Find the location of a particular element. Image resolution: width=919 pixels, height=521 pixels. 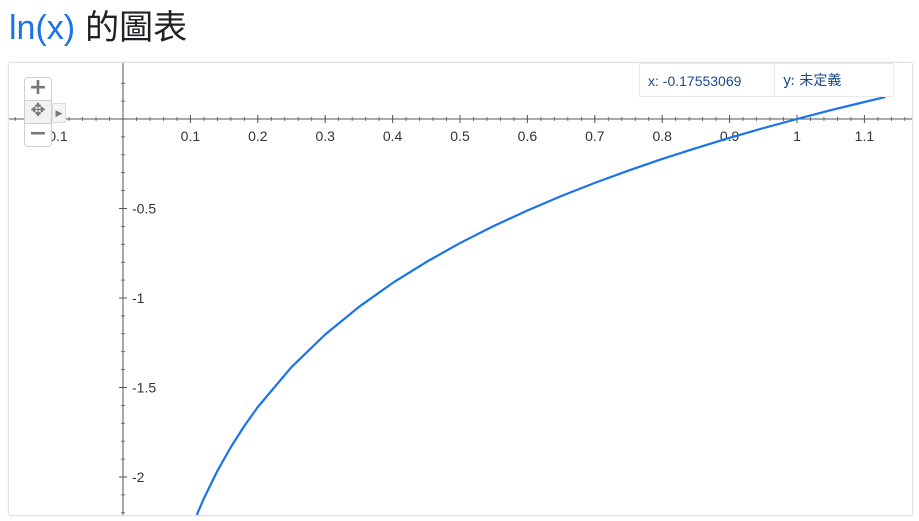

x-coordinate-readout: x: -0.17553069 is located at coordinates (707, 80).